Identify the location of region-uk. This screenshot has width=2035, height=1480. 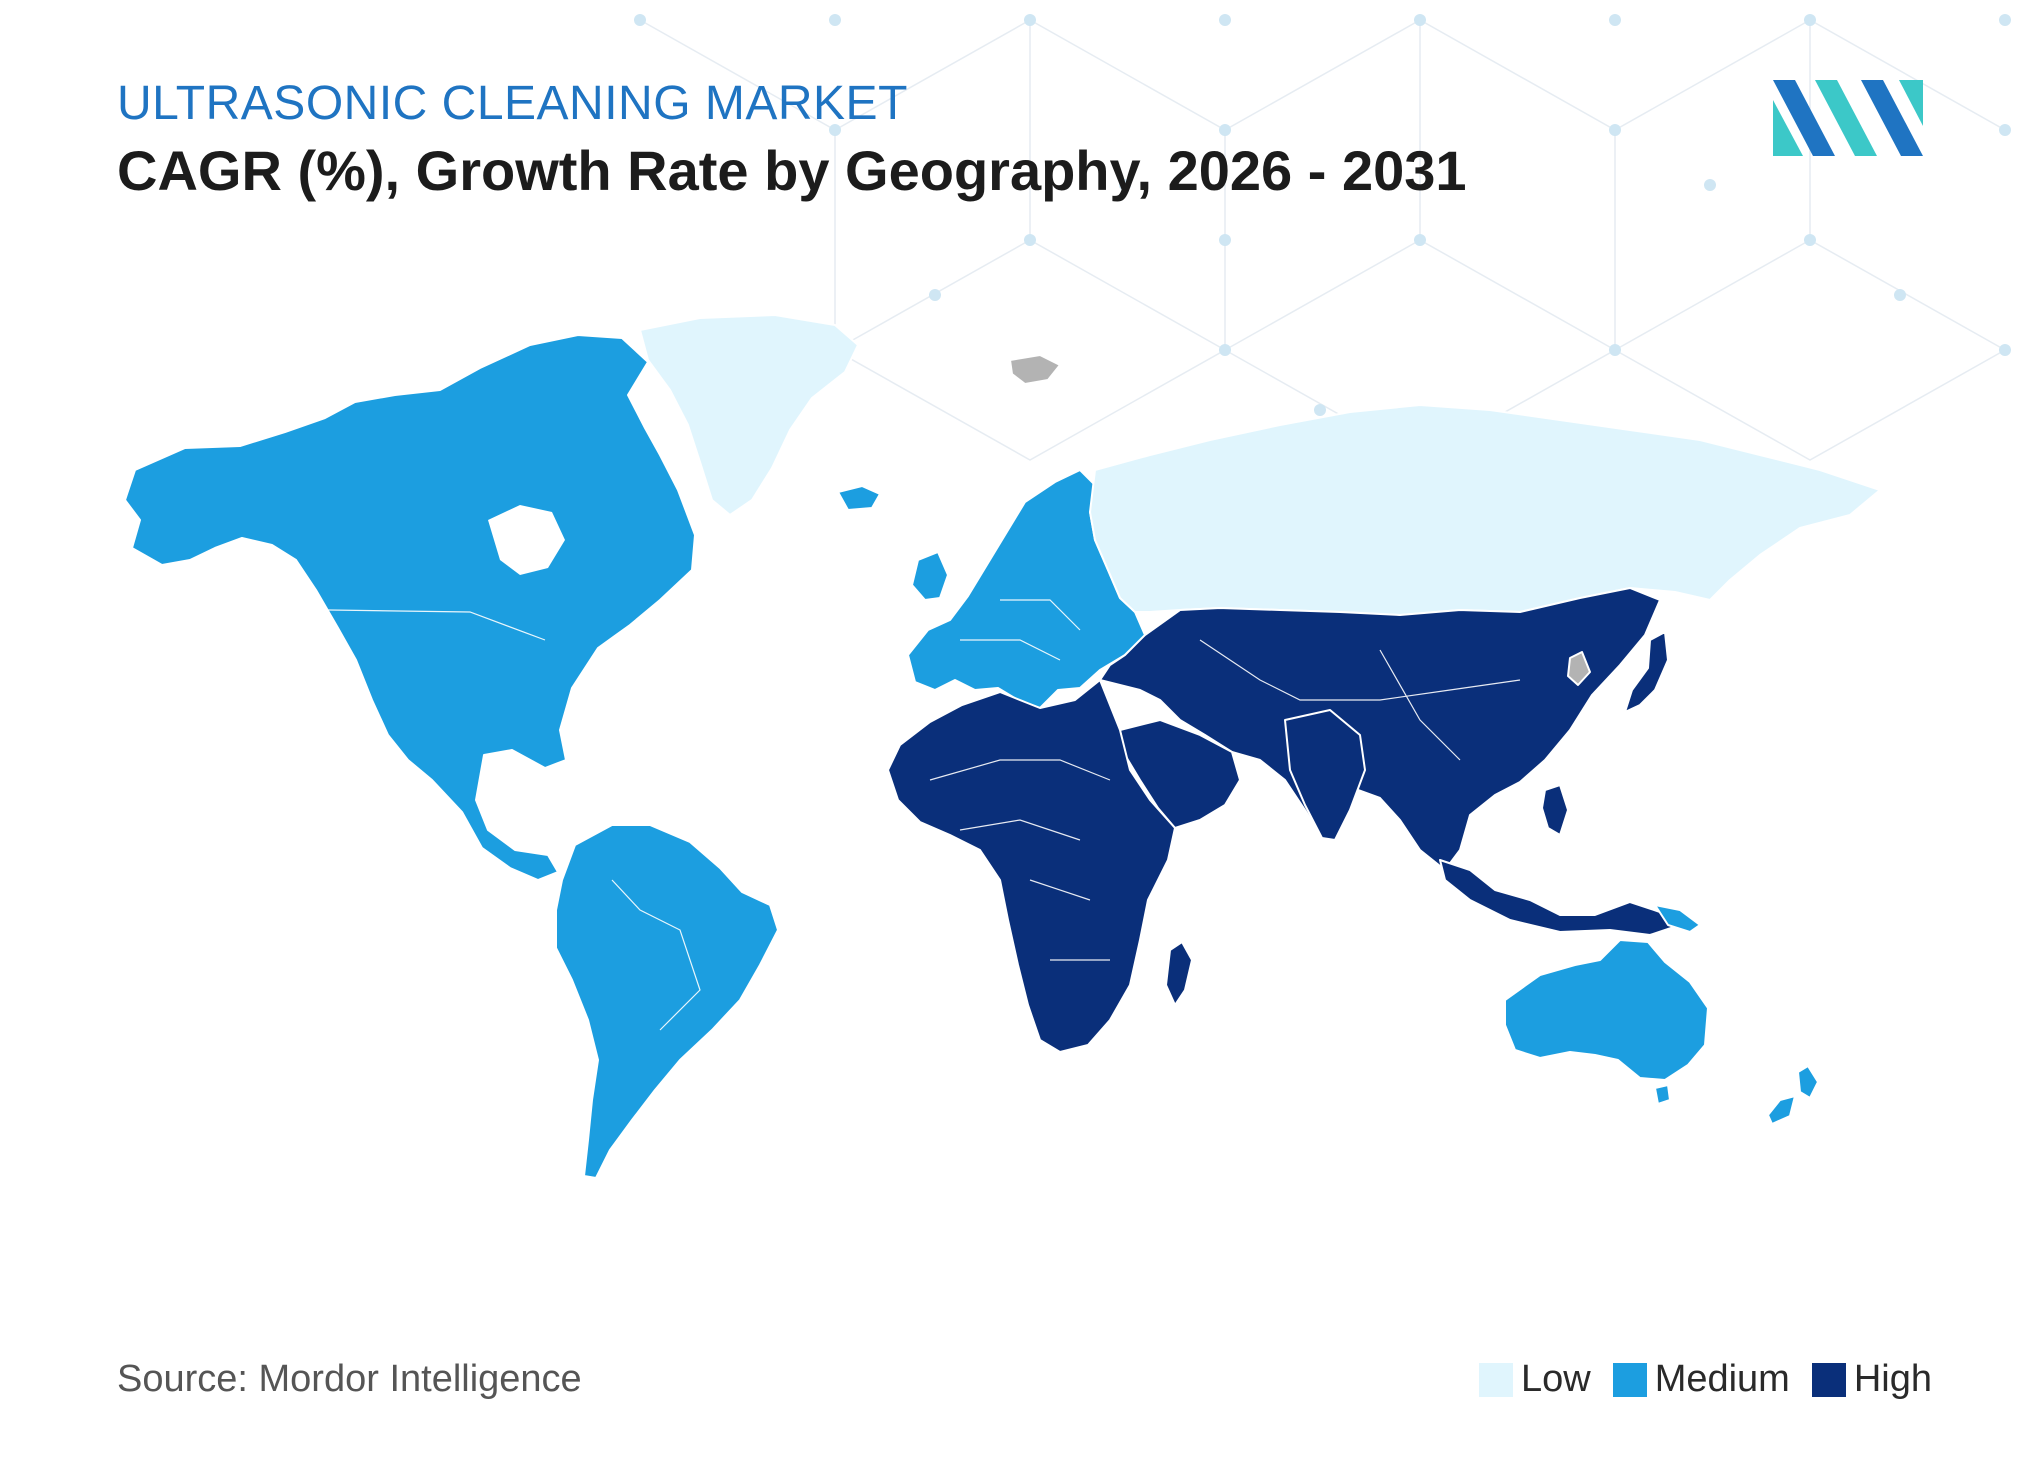
(930, 576).